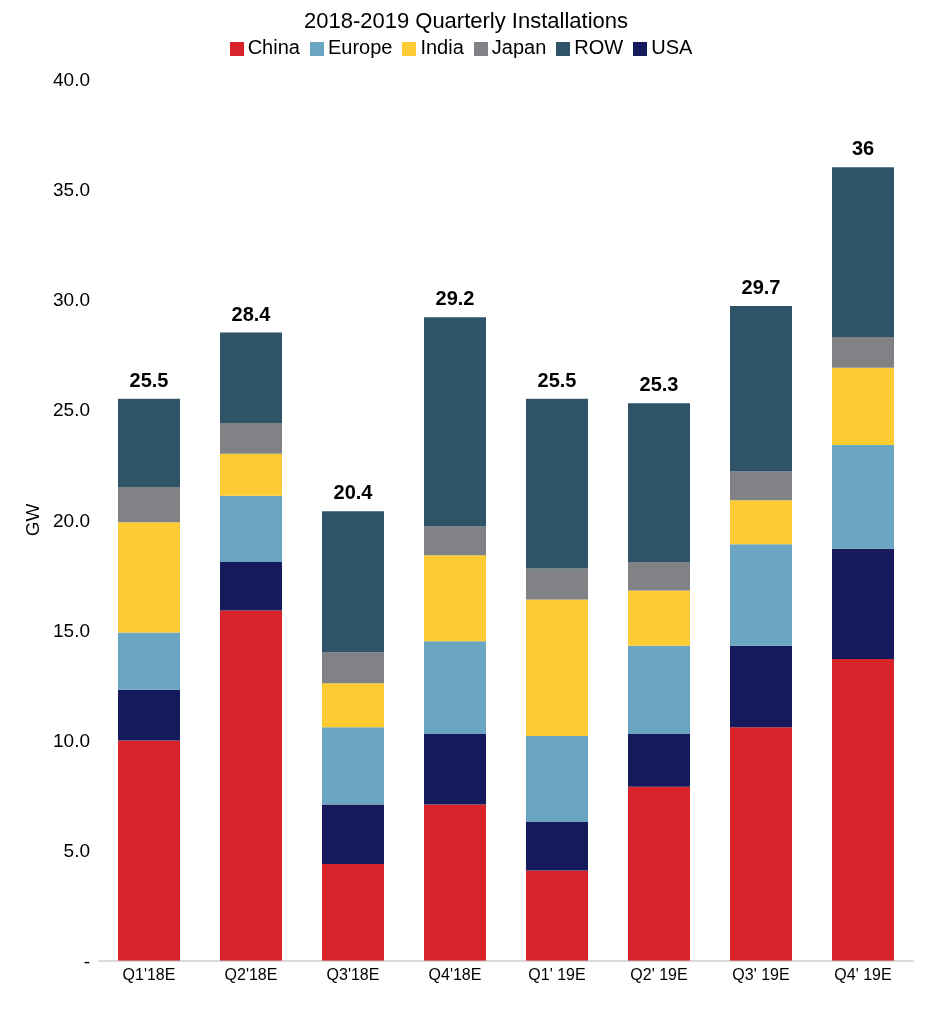 This screenshot has height=1020, width=932. I want to click on x-tick-label: Q4' 19E, so click(863, 975).